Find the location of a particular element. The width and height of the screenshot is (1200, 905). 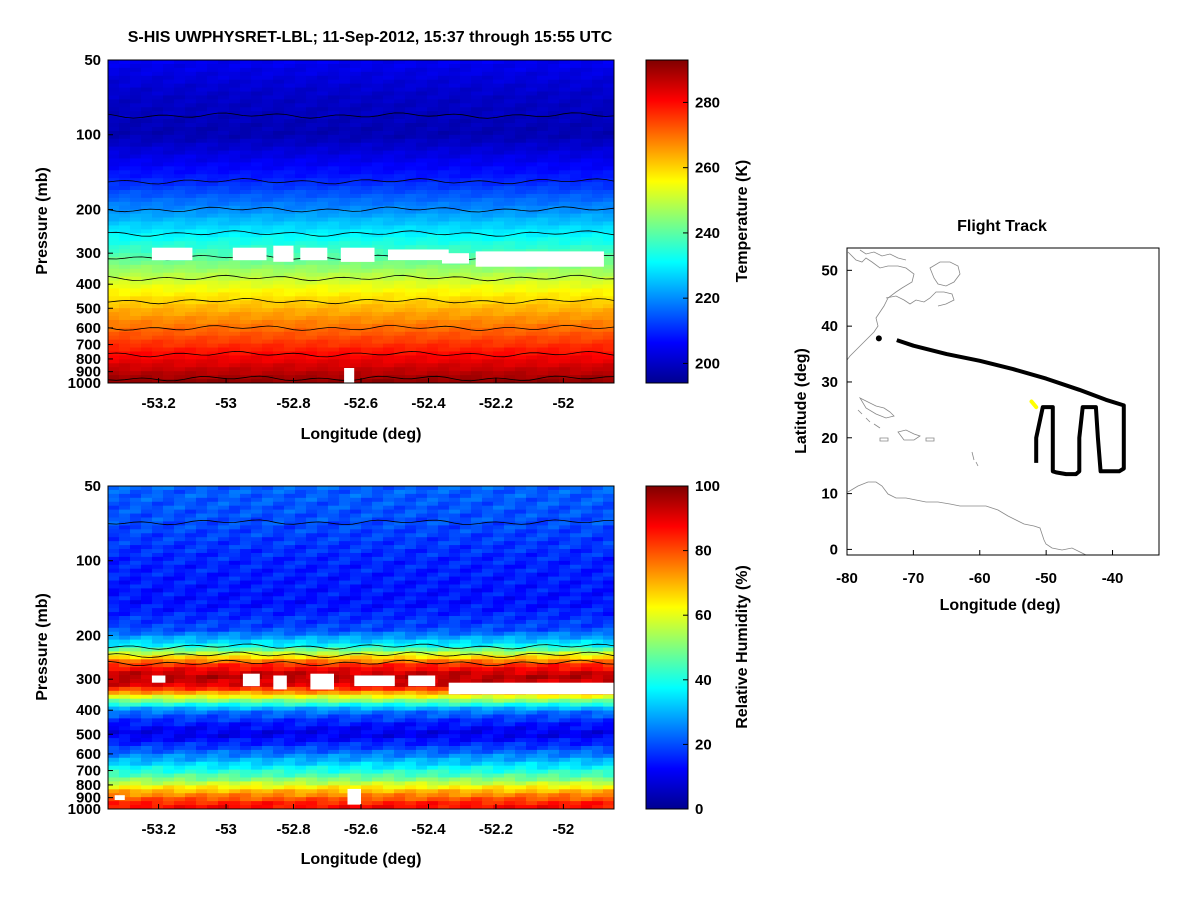

colorbar-tick-label: 240 is located at coordinates (707, 233).